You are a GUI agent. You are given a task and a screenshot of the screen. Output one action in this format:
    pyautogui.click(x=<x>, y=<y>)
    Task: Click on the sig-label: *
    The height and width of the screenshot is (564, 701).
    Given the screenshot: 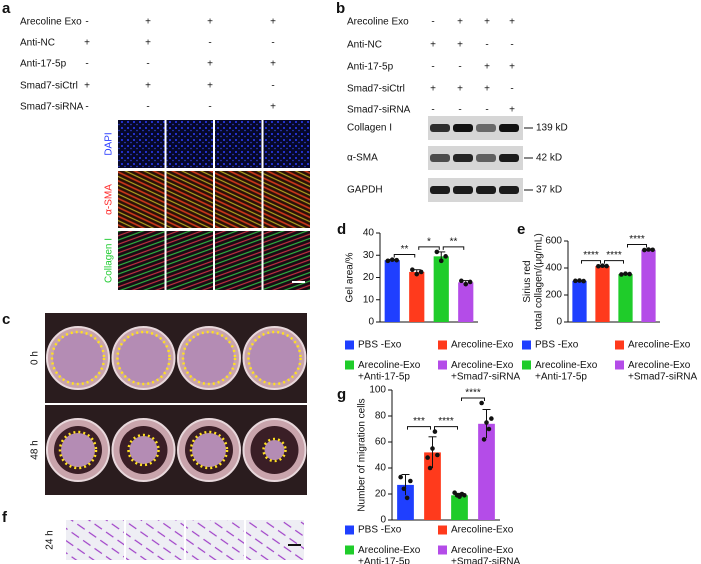 What is the action you would take?
    pyautogui.click(x=429, y=242)
    